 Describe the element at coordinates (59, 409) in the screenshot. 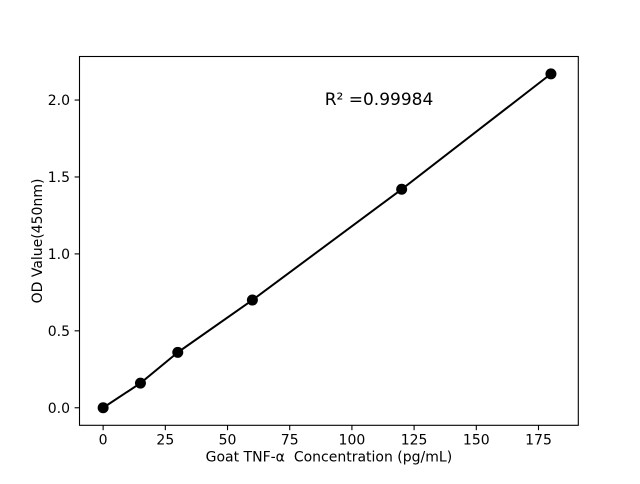

I see `y-tick-label: 0.0` at that location.